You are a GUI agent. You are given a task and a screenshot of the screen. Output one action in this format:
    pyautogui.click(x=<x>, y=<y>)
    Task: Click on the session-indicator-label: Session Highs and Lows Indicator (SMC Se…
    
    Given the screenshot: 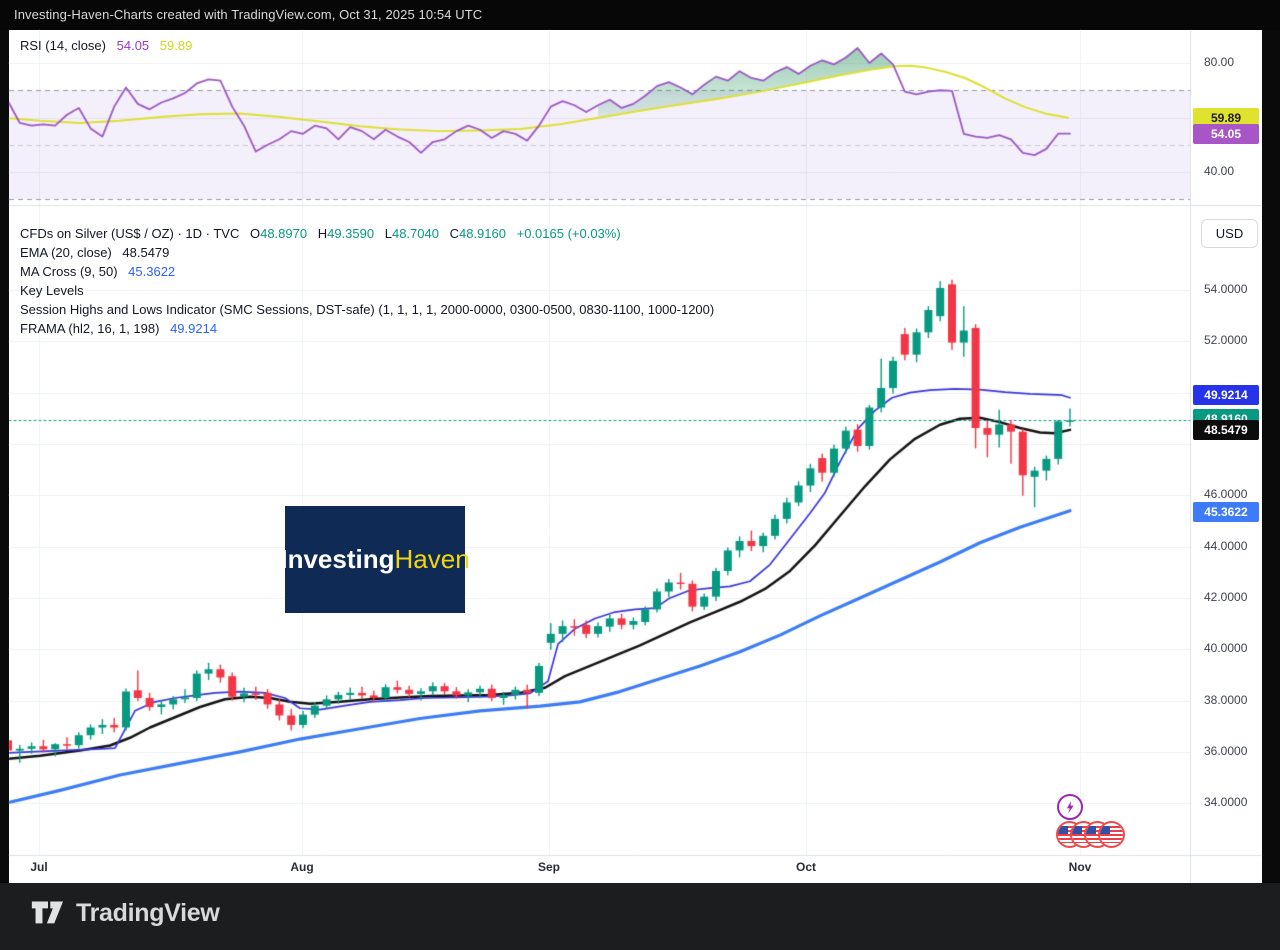 What is the action you would take?
    pyautogui.click(x=367, y=309)
    